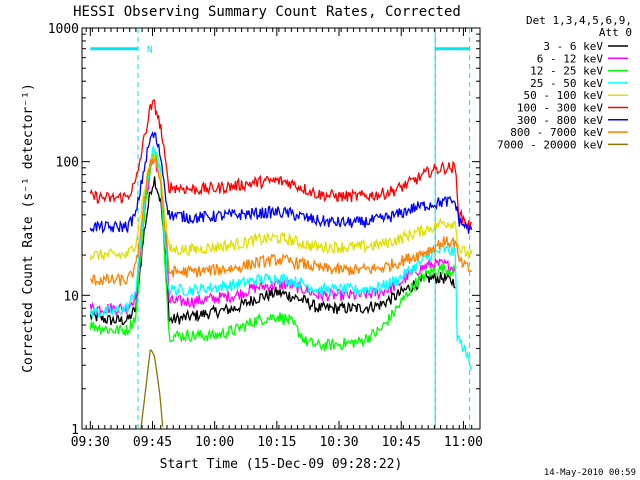  What do you see at coordinates (71, 296) in the screenshot?
I see `y-tick-label: 10` at bounding box center [71, 296].